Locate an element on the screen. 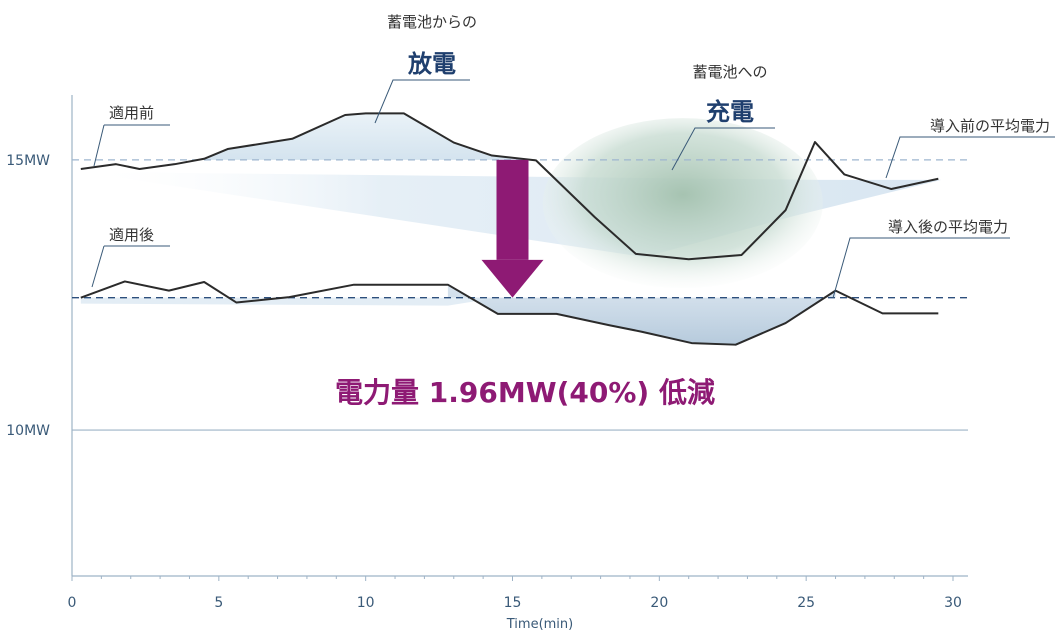 This screenshot has width=1055, height=634. after-fill is located at coordinates (641, 314).